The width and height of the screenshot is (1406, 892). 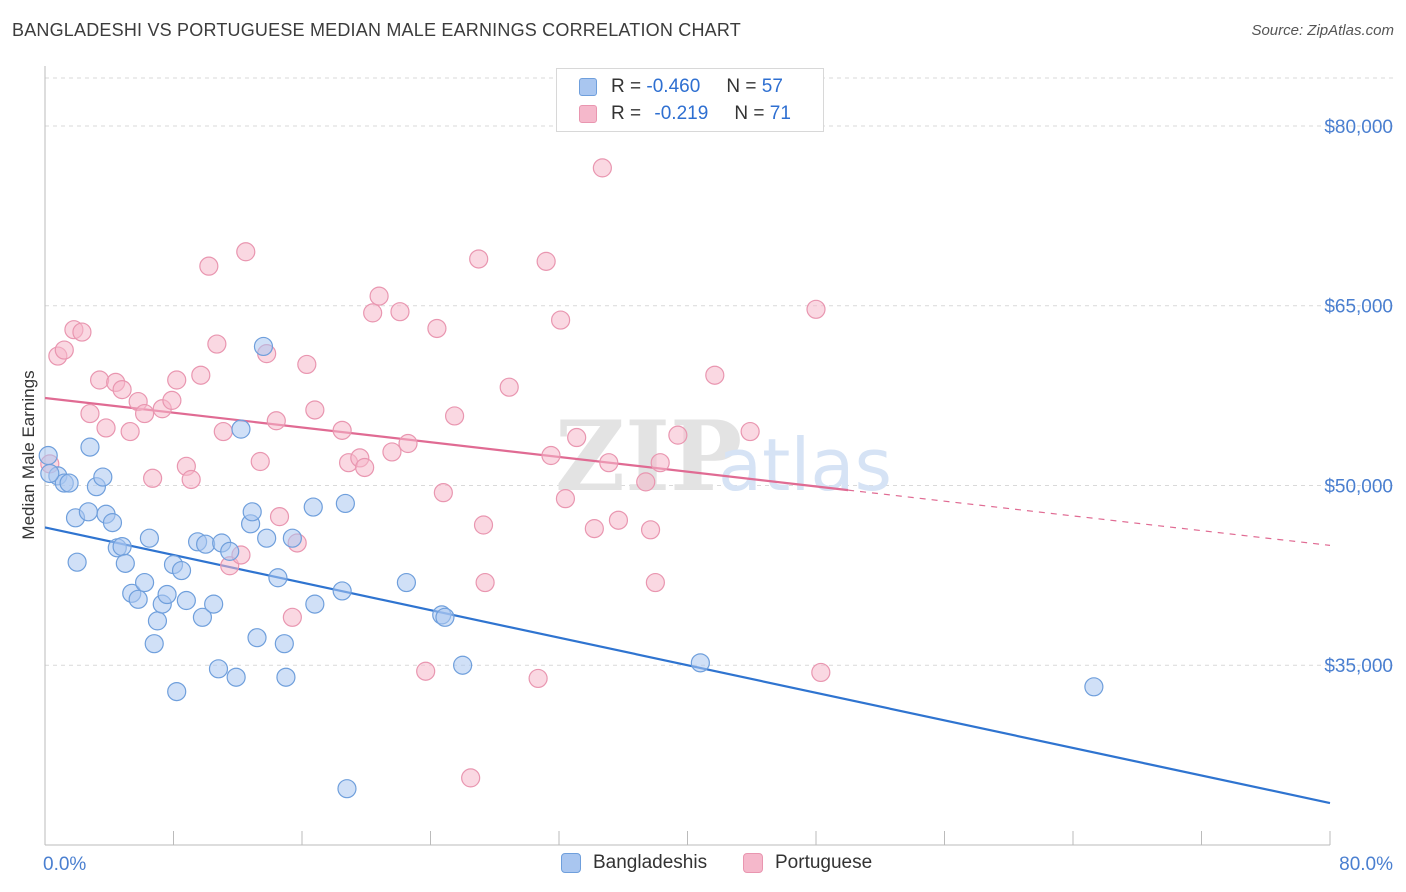 What do you see at coordinates (753, 863) in the screenshot?
I see `legend-swatch-pink` at bounding box center [753, 863].